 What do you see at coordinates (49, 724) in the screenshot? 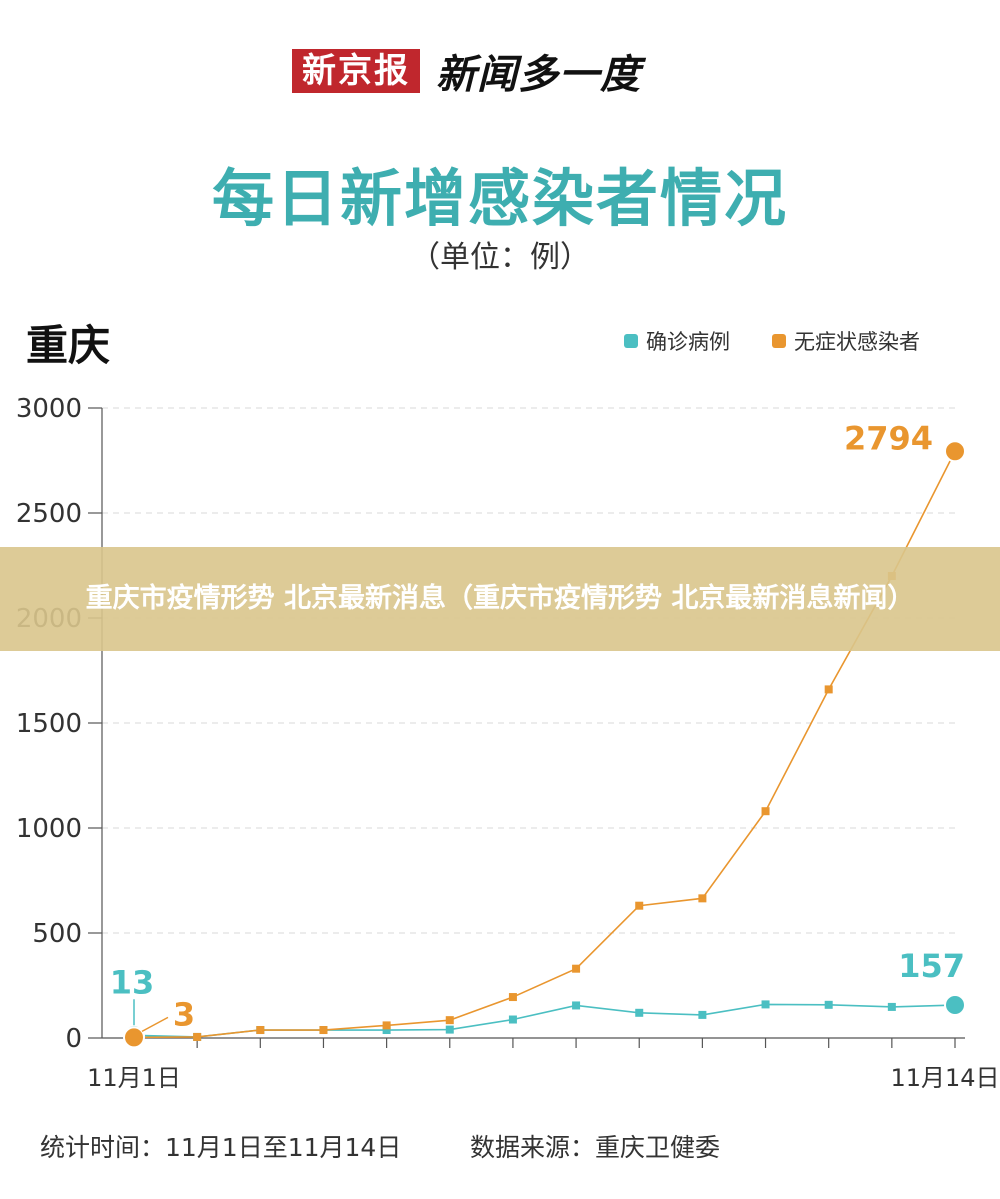
I see `y-tick-label: 1500` at bounding box center [49, 724].